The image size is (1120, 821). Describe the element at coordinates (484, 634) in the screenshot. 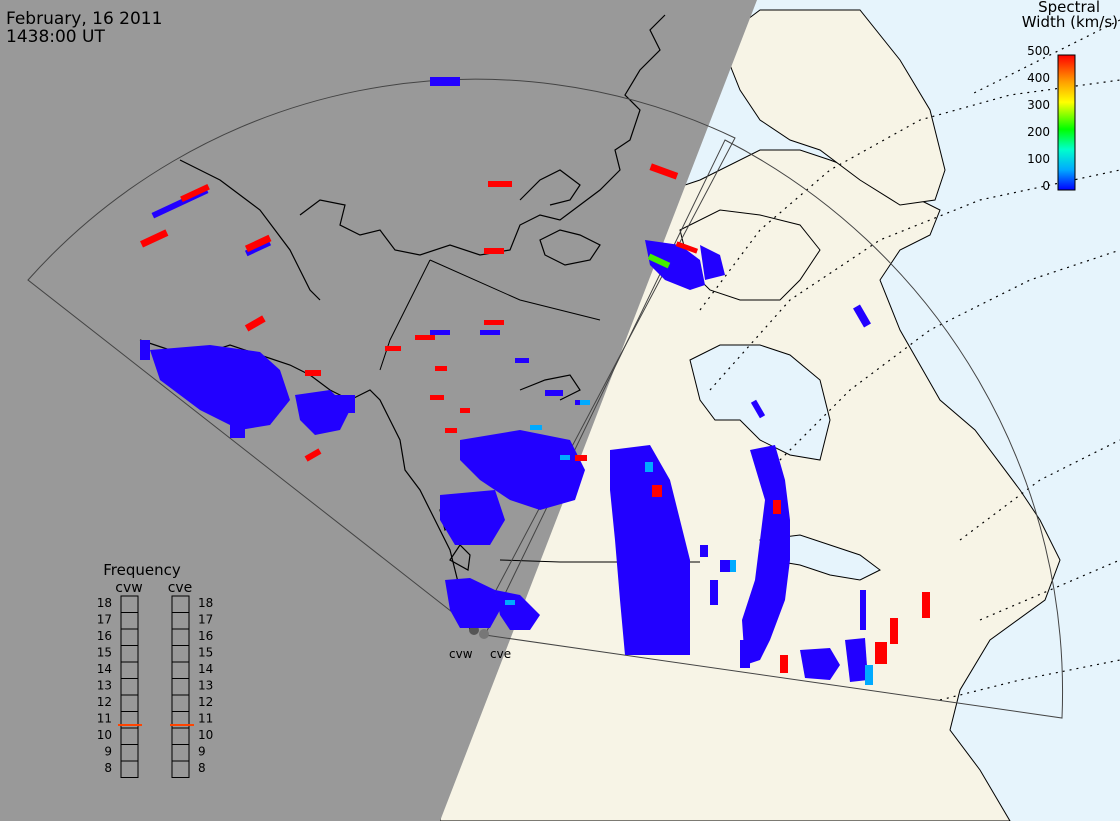

I see `radar-site-cve` at that location.